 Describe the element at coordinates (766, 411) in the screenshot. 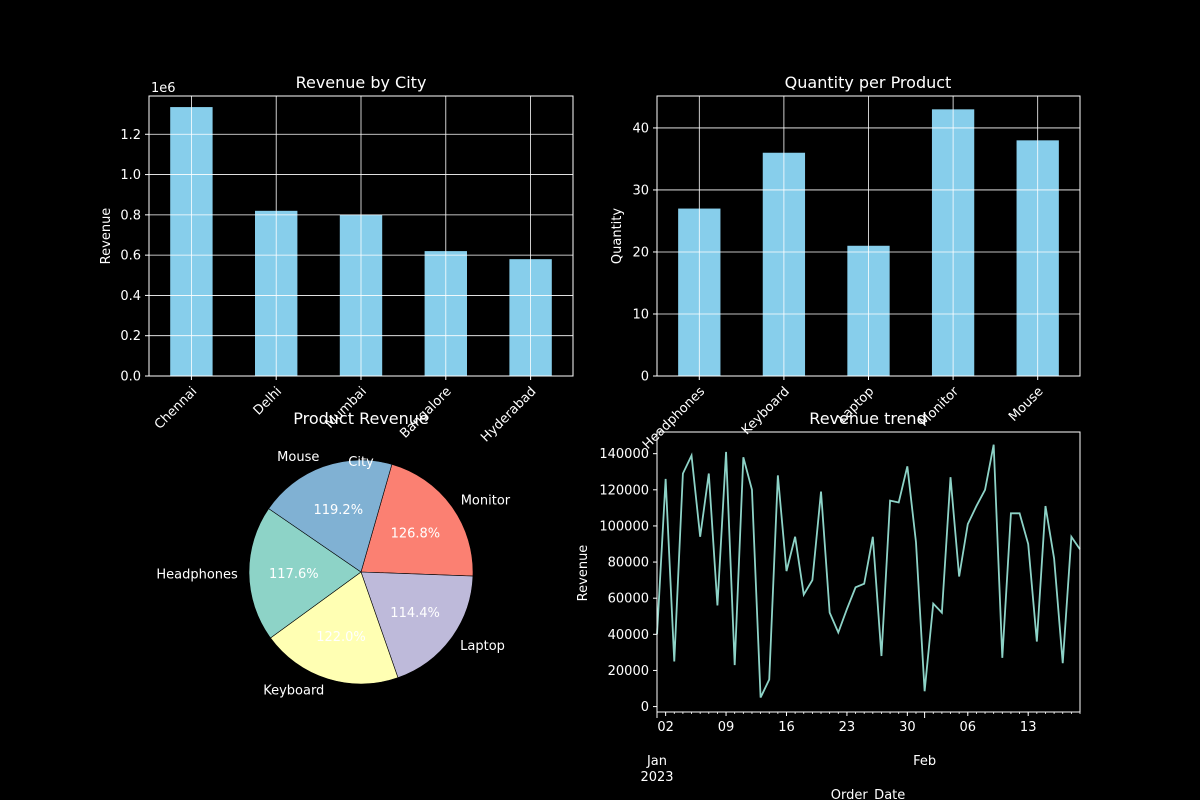

I see `x-tick-label: Keyboard` at that location.